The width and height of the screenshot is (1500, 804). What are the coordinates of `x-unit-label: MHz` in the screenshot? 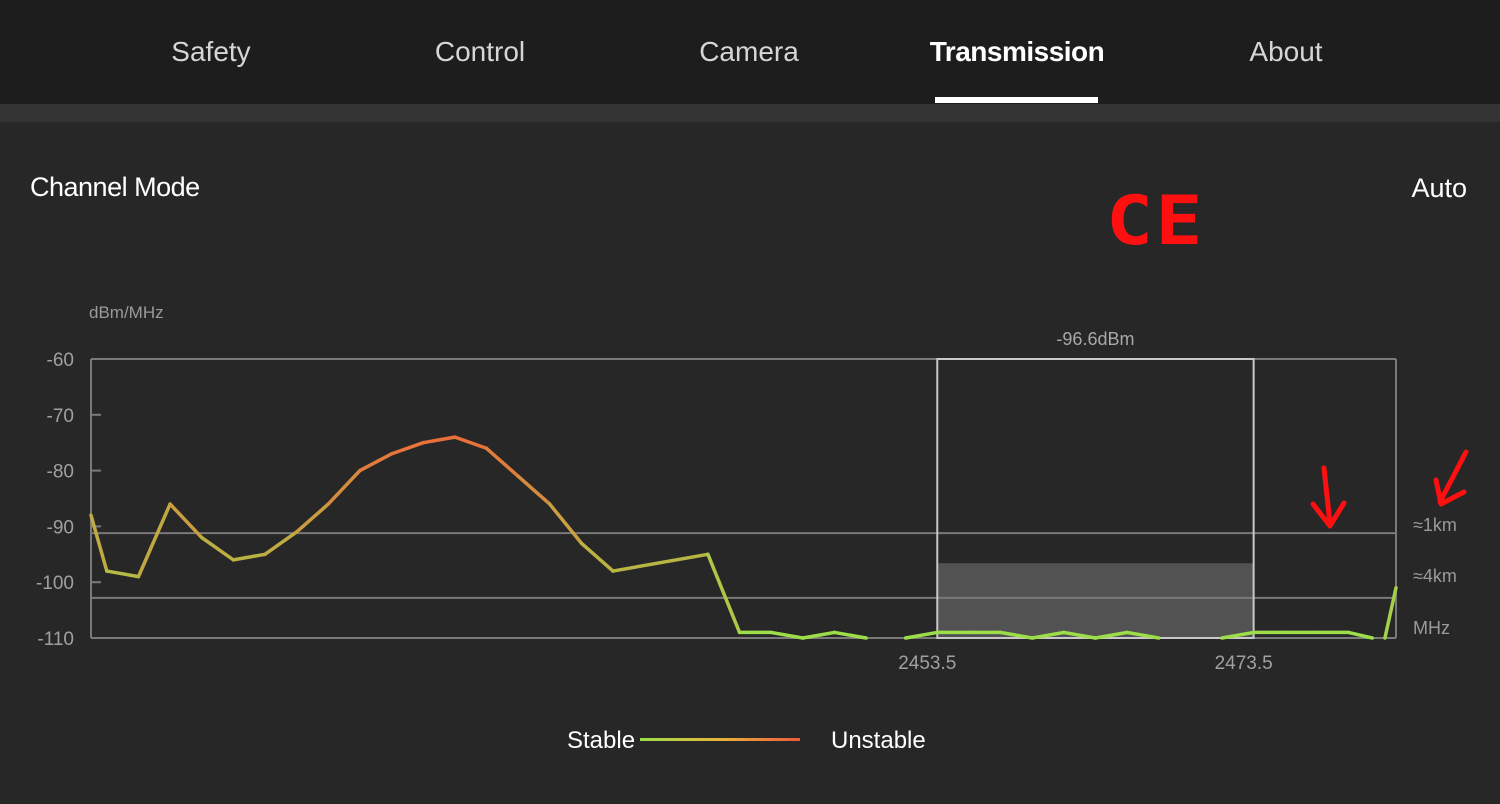 It's located at (1431, 628).